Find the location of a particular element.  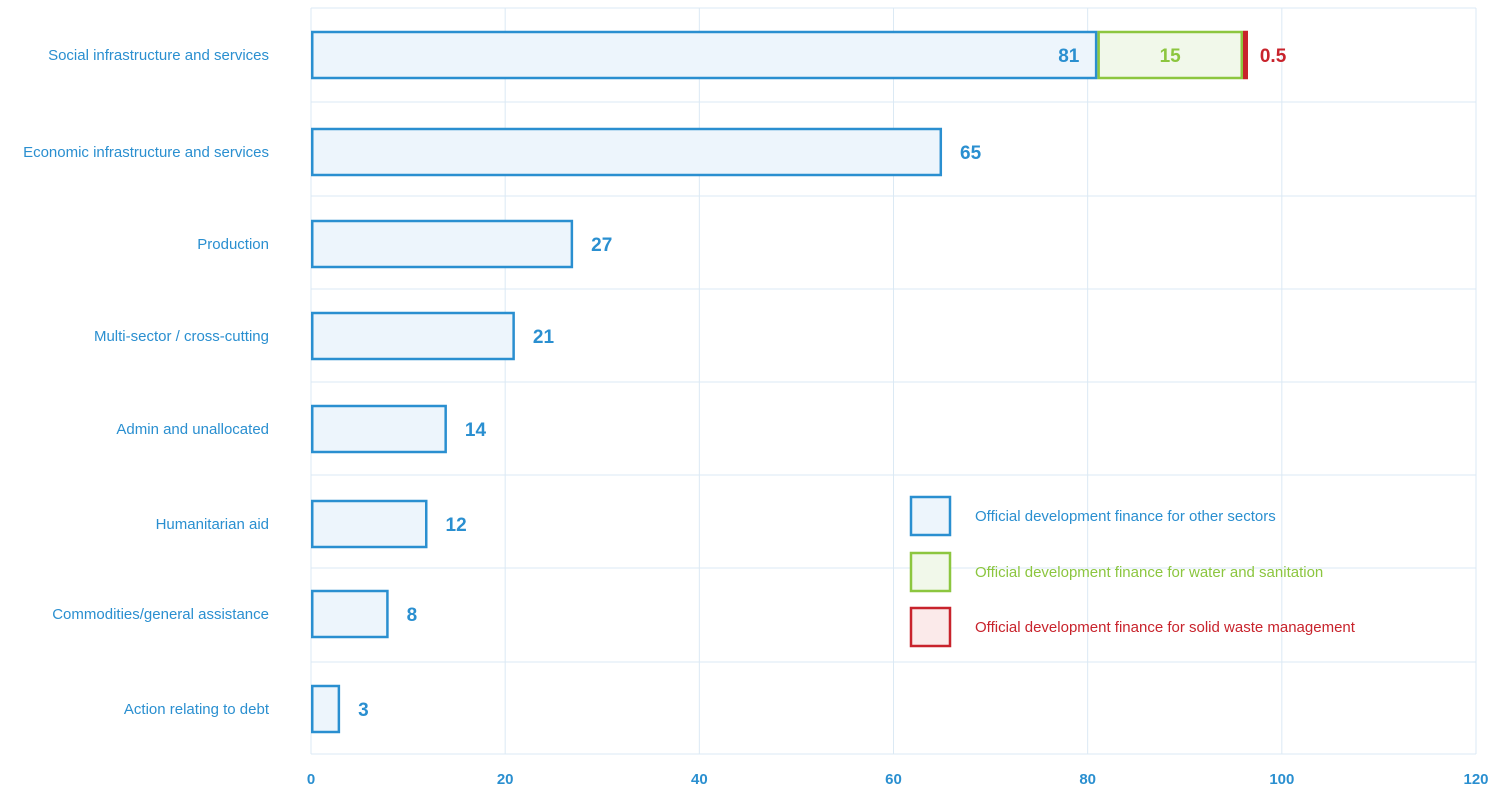

x-tick-label: 20 is located at coordinates (505, 779).